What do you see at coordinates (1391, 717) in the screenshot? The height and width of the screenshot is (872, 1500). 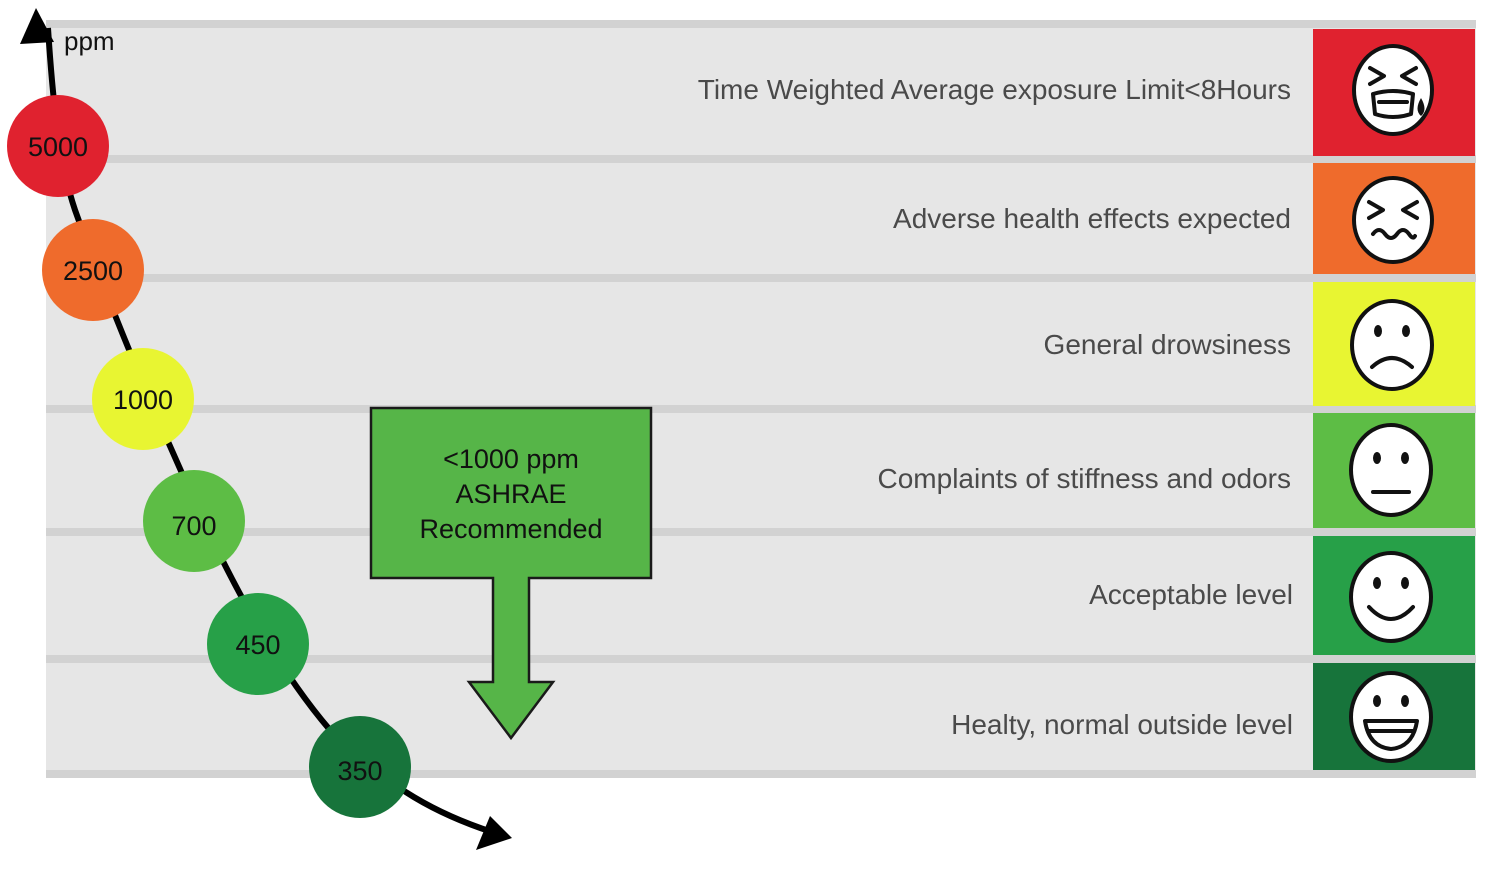 I see `grinning-face-icon` at bounding box center [1391, 717].